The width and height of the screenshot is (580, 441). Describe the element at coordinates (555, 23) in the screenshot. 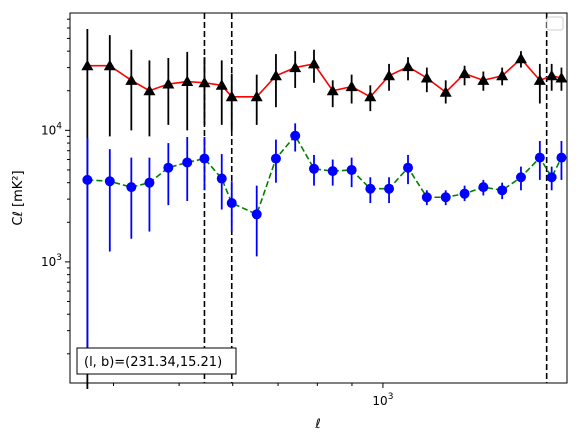

I see `legend-box` at that location.